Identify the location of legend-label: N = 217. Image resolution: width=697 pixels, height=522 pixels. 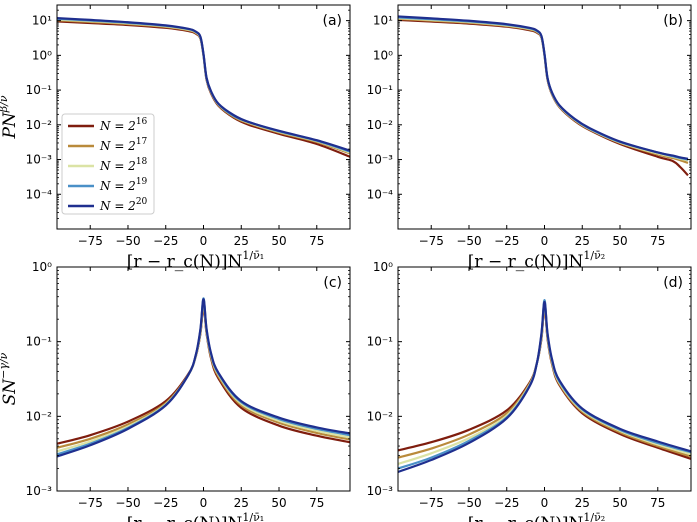
(123, 145).